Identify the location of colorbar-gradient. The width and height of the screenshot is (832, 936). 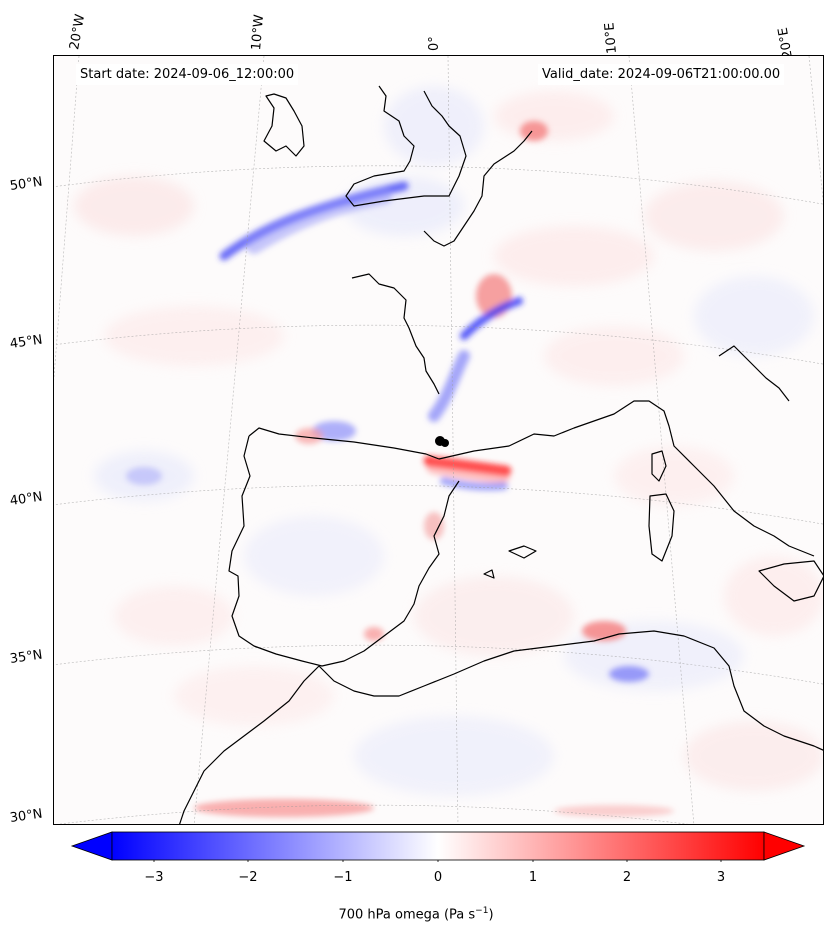
(438, 846).